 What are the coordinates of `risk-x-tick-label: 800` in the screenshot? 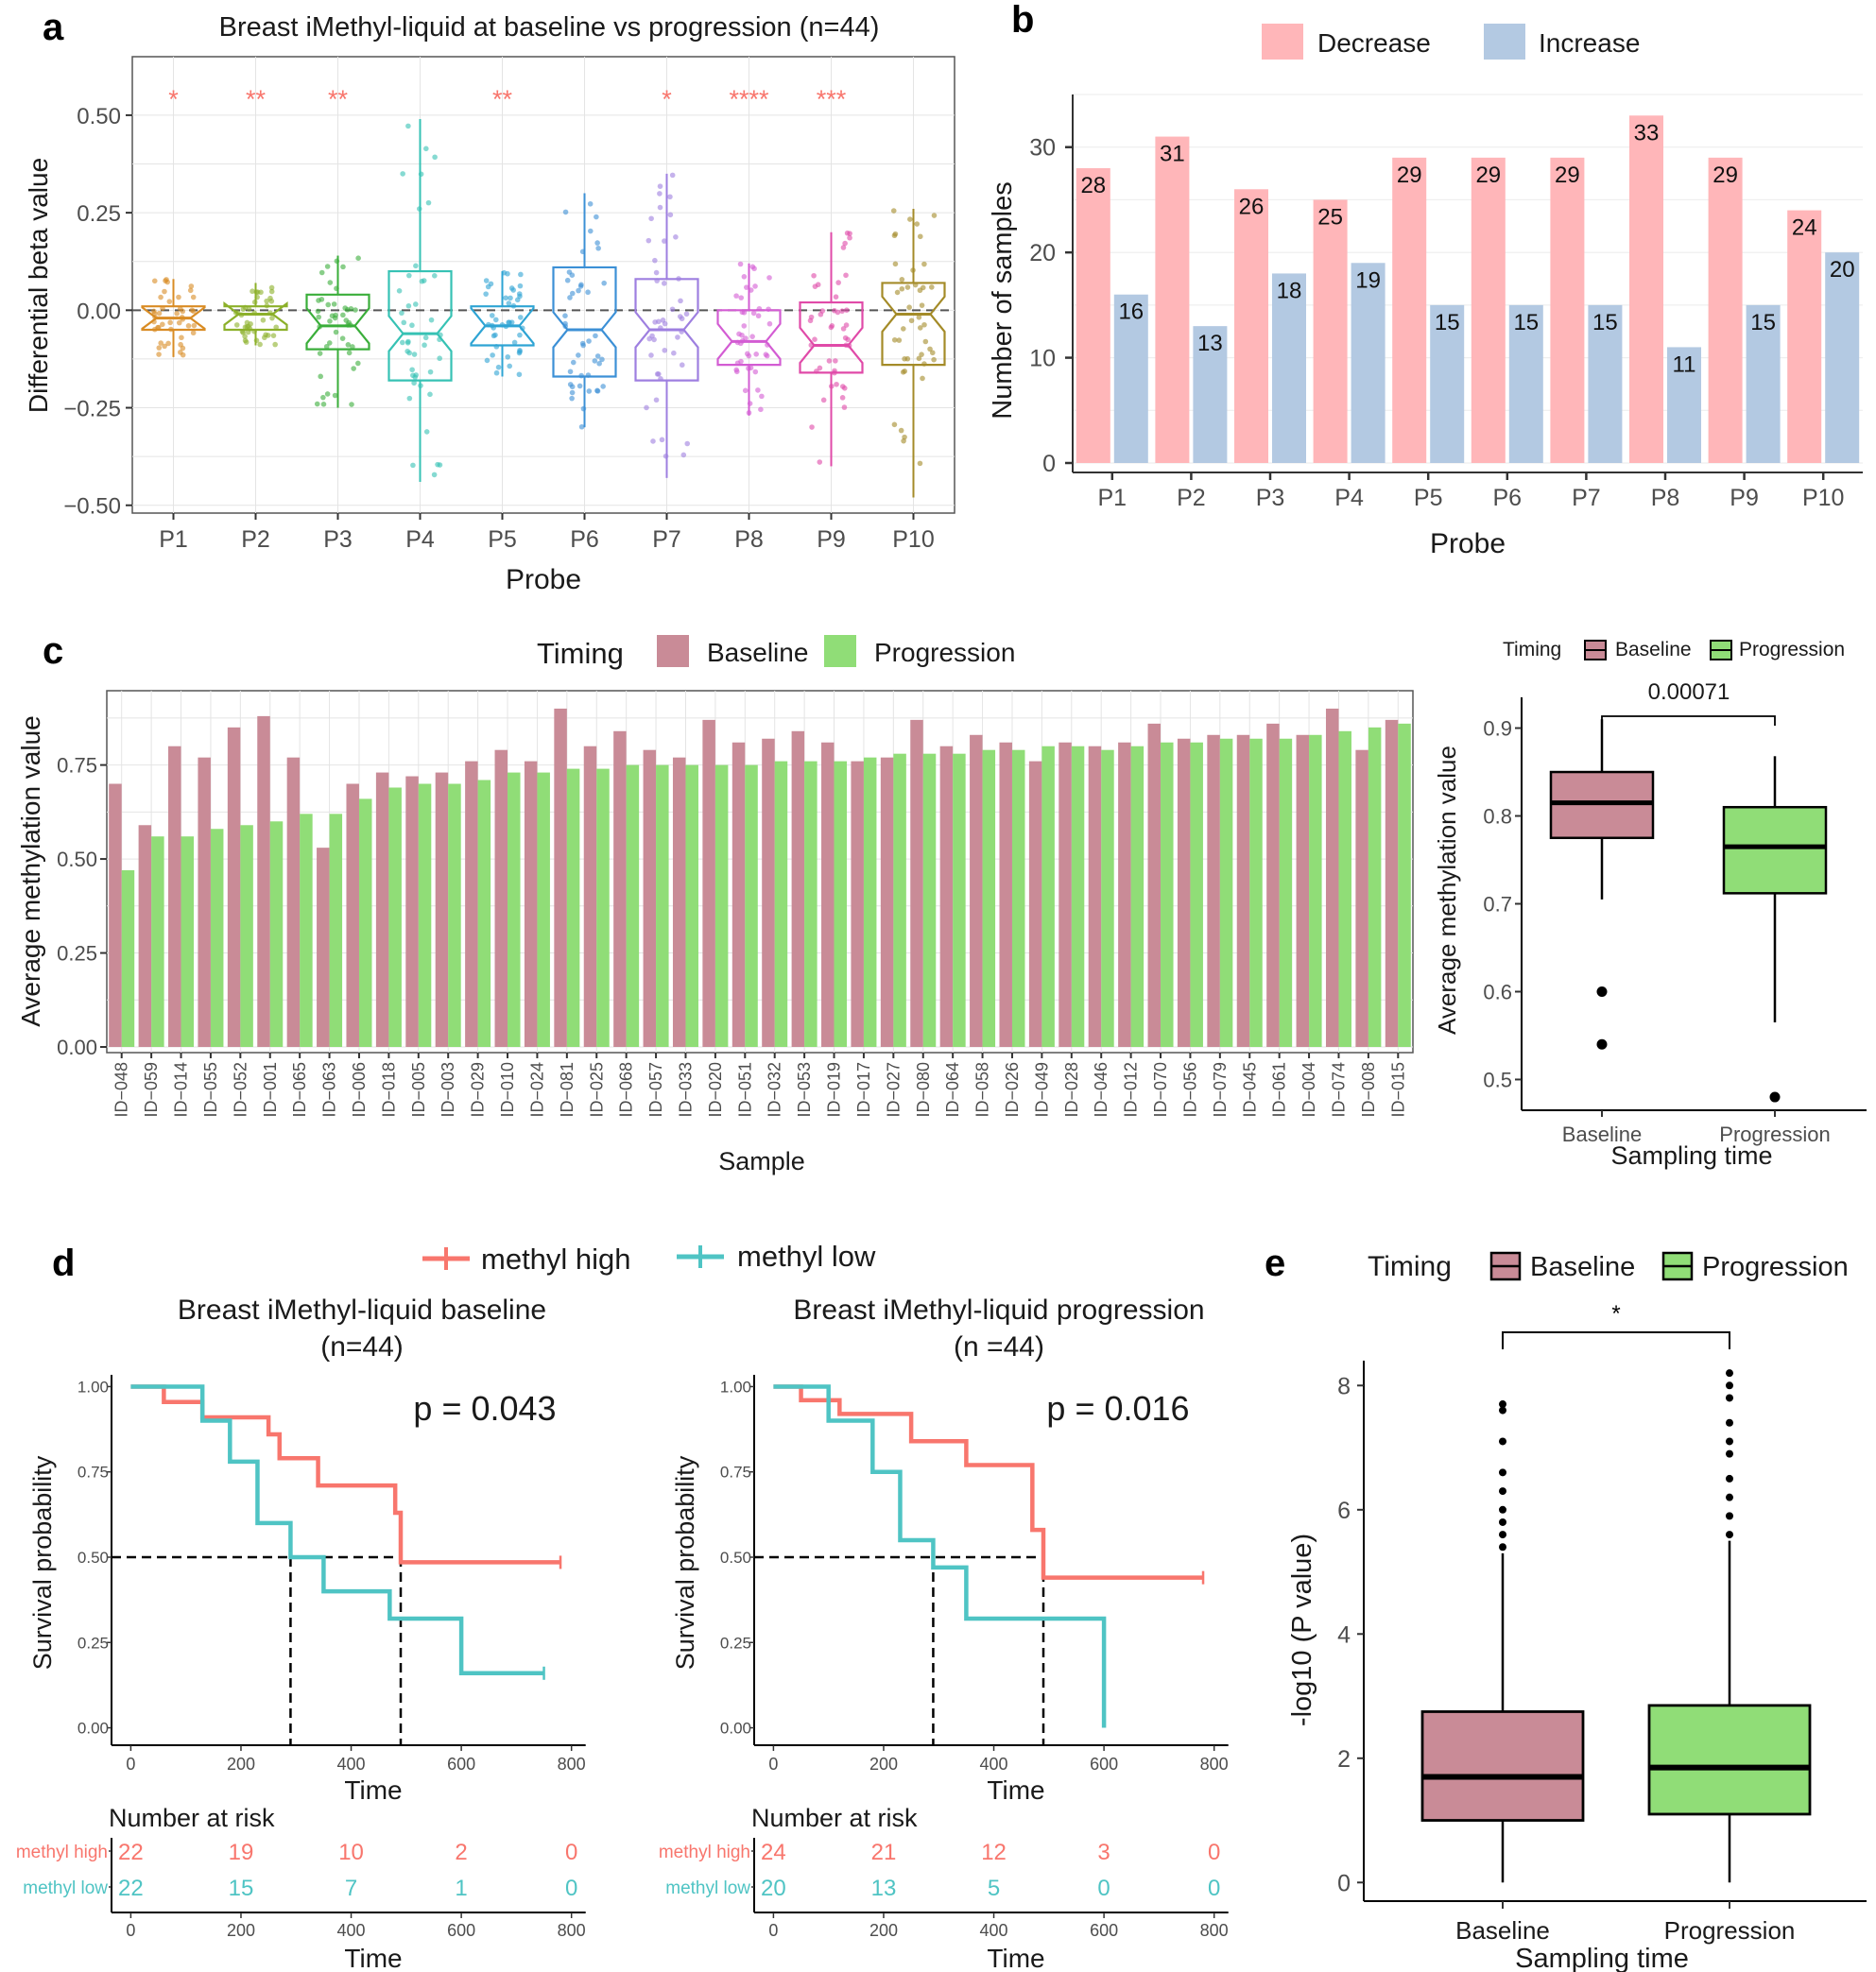 It's located at (1214, 1931).